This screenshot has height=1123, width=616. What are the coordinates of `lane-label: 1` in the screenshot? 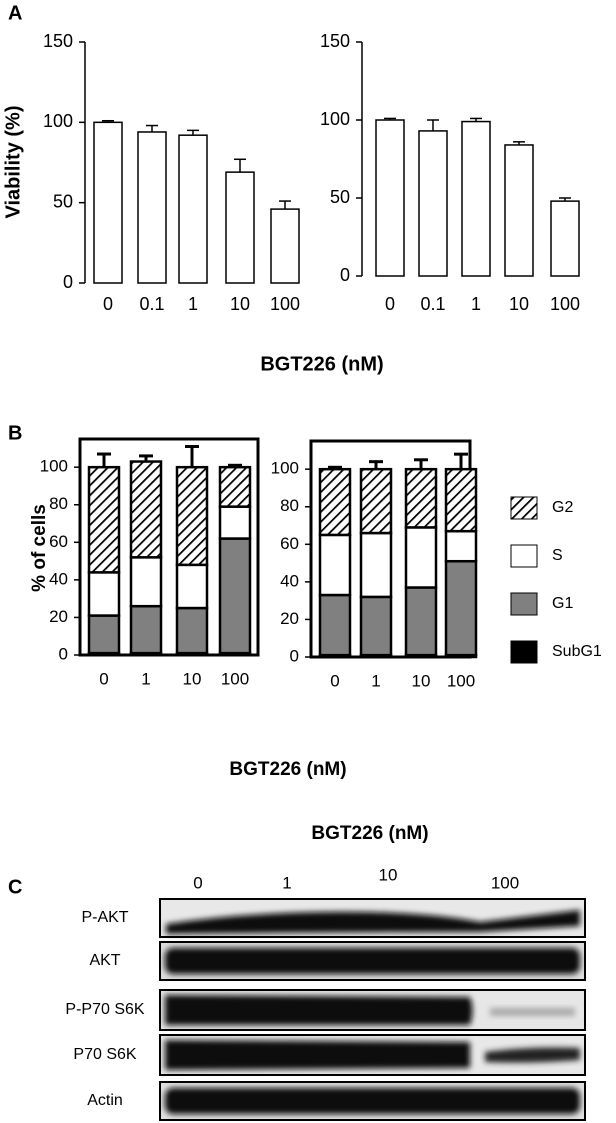 It's located at (286, 882).